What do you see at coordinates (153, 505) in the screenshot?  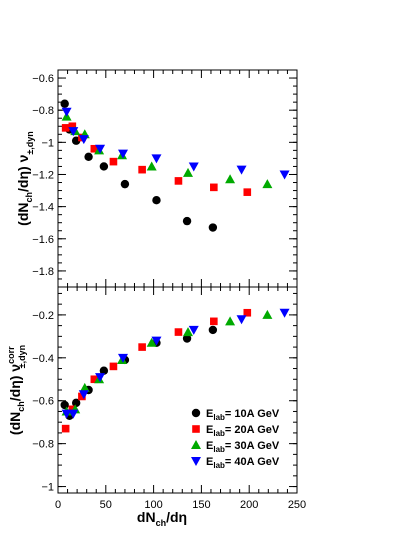 I see `x-tick-label: 100` at bounding box center [153, 505].